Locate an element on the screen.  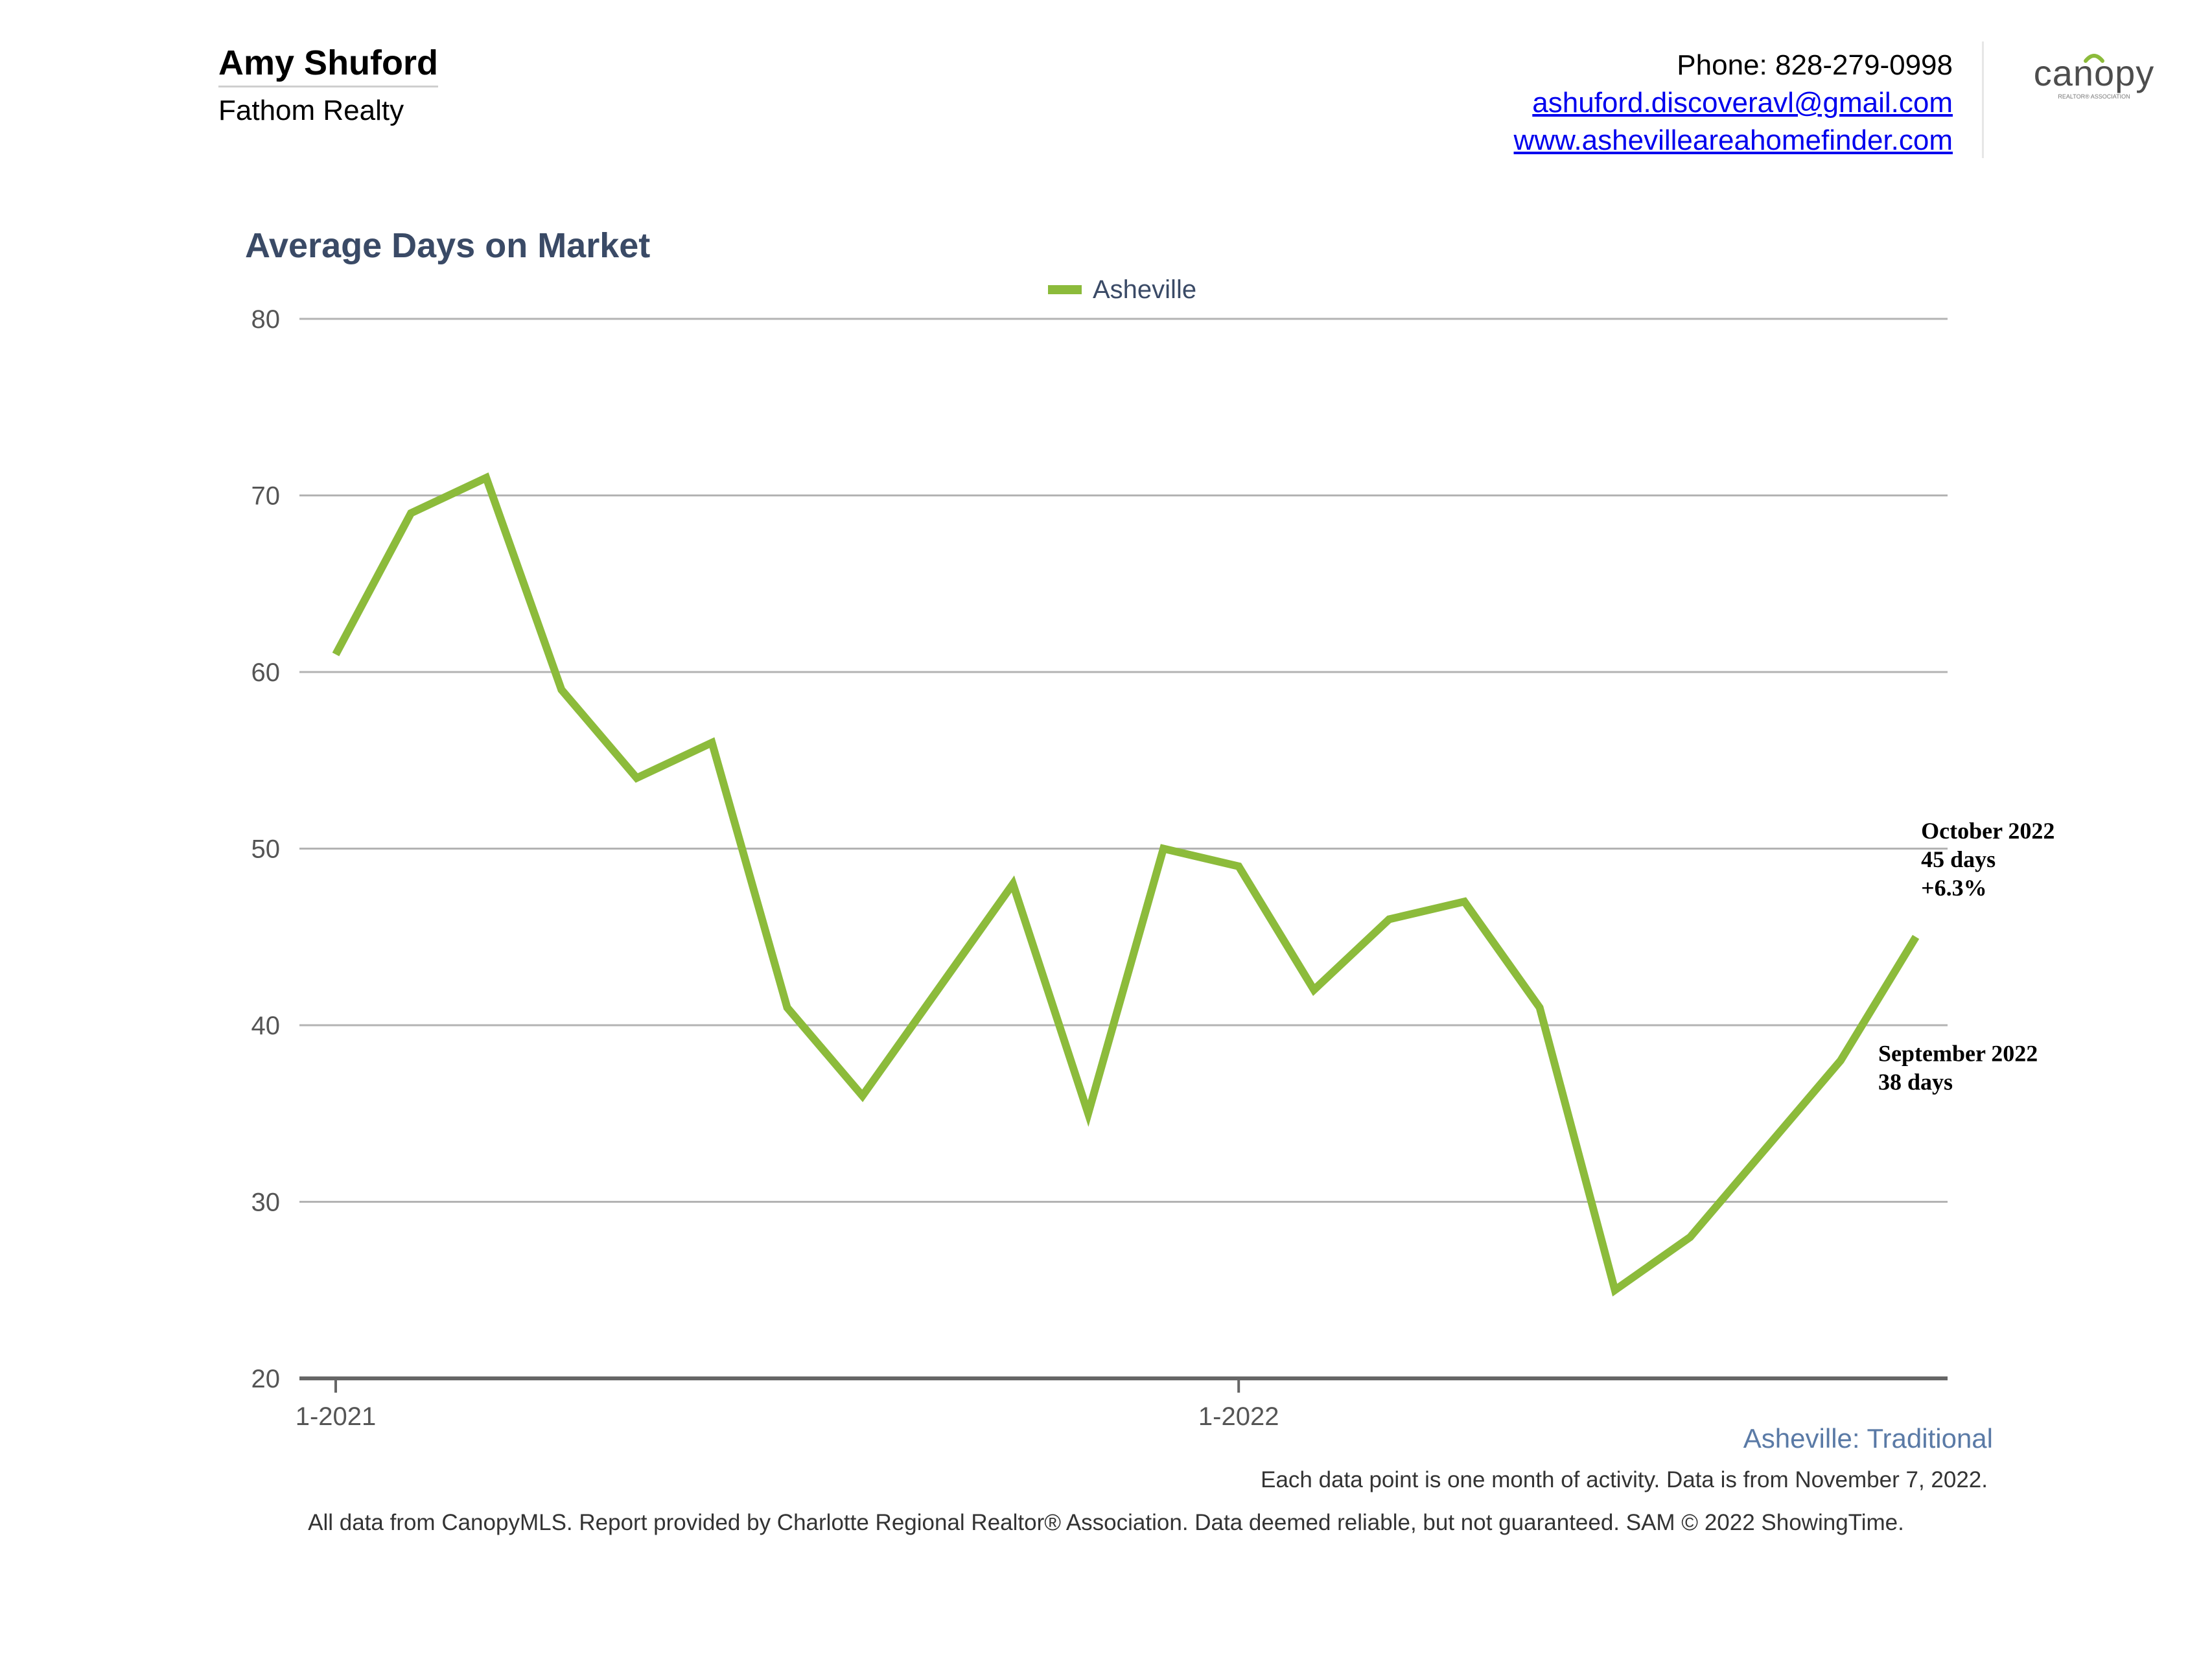
chart-title: Average Days on Market is located at coordinates (448, 246).